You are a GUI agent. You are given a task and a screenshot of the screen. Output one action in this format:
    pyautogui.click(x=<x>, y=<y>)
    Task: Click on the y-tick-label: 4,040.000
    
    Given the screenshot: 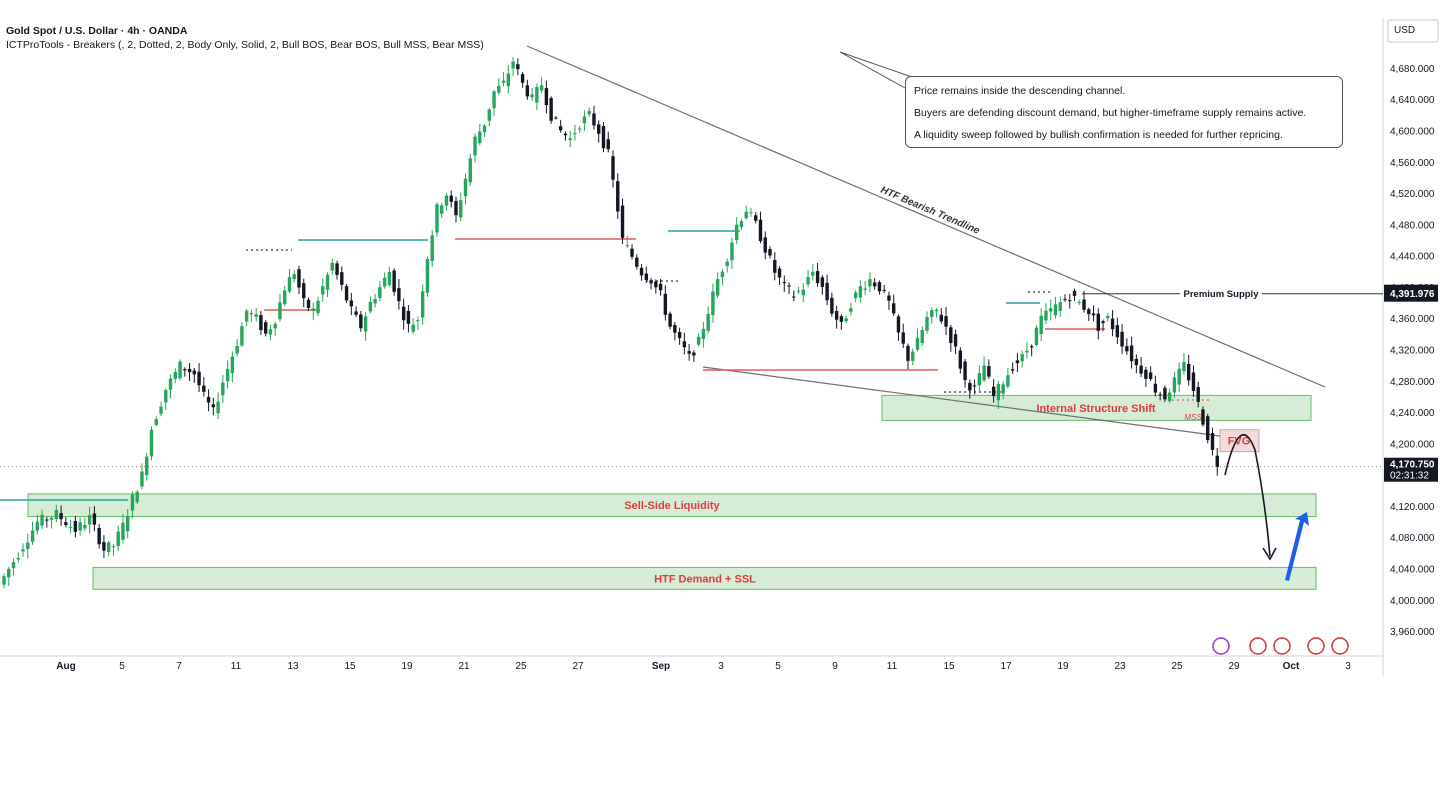 What is the action you would take?
    pyautogui.click(x=1412, y=569)
    